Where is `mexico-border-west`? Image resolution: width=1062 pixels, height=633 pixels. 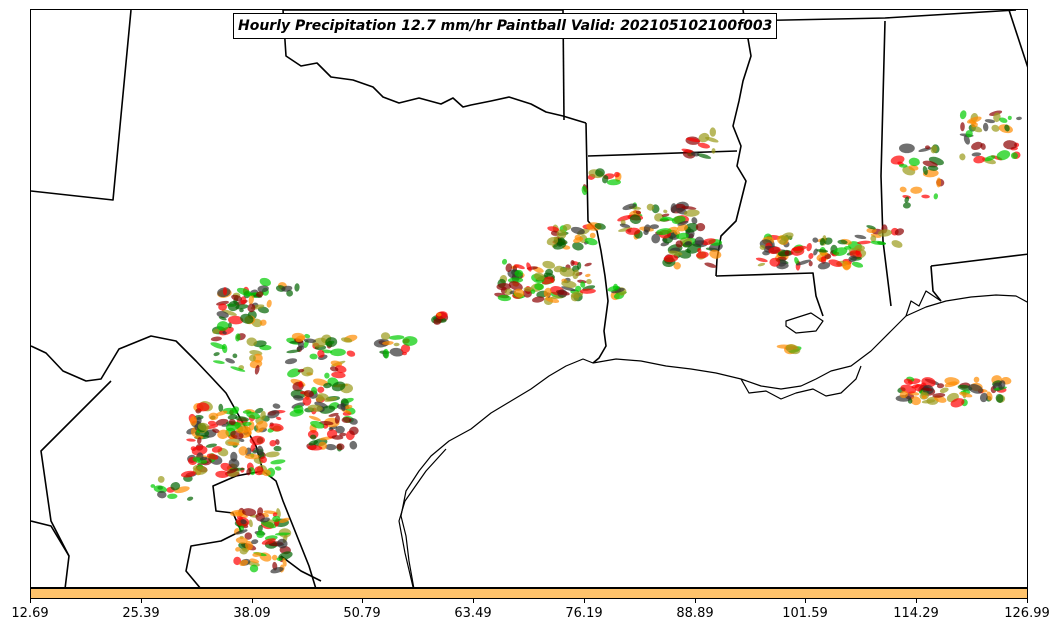 mexico-border-west is located at coordinates (50, 538).